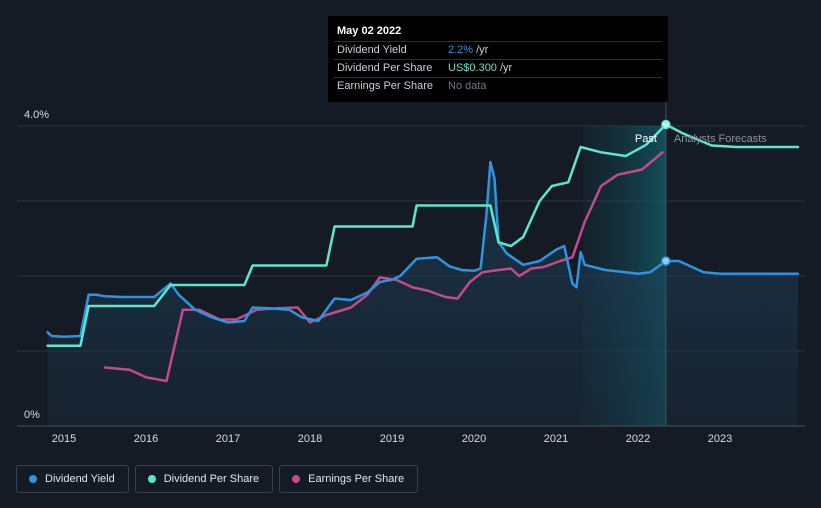  I want to click on tooltip-label: Dividend Yield, so click(372, 50).